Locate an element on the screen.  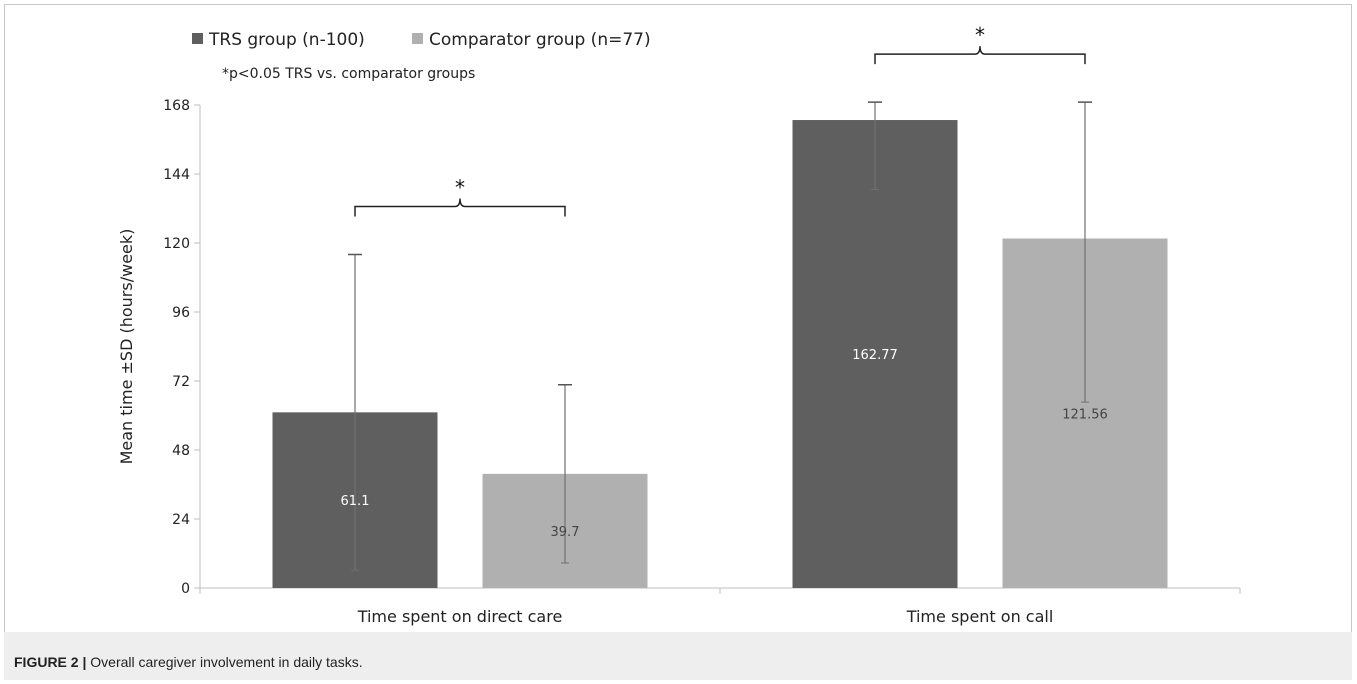
bar-value-label: 121.56 is located at coordinates (1085, 414).